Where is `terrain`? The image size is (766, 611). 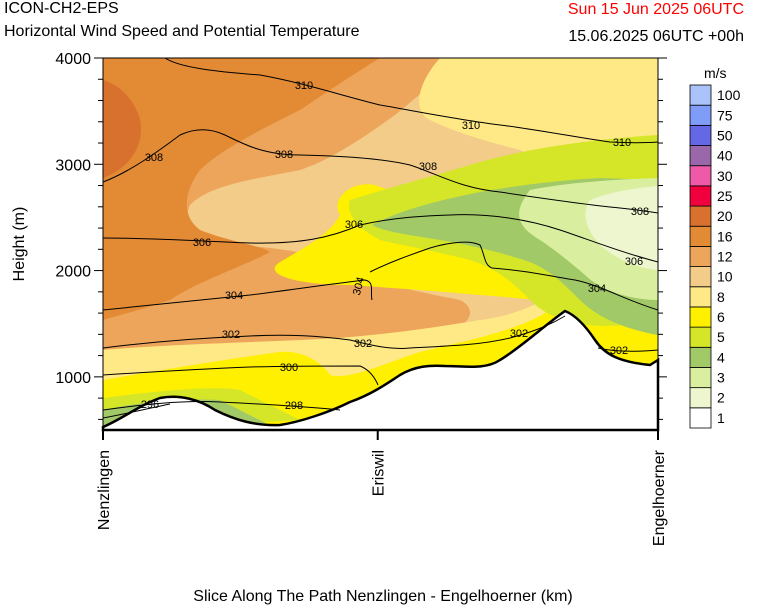
terrain is located at coordinates (380, 370).